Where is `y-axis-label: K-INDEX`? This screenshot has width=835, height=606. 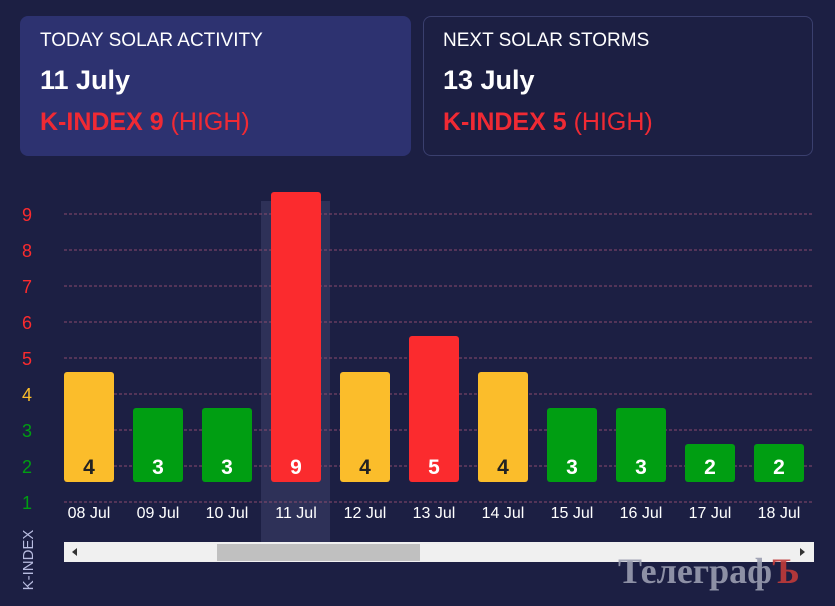
y-axis-label: K-INDEX is located at coordinates (28, 560).